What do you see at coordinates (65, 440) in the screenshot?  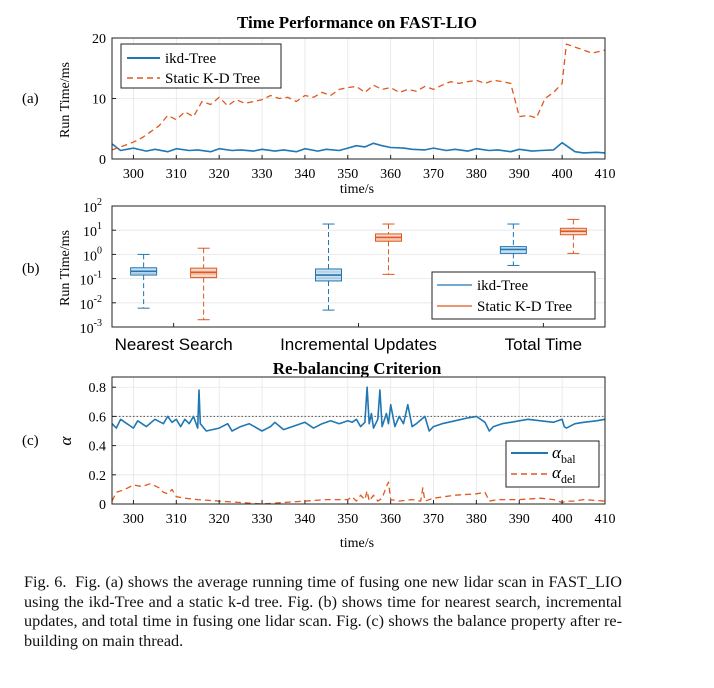 I see `panel-c-ylabel: α` at bounding box center [65, 440].